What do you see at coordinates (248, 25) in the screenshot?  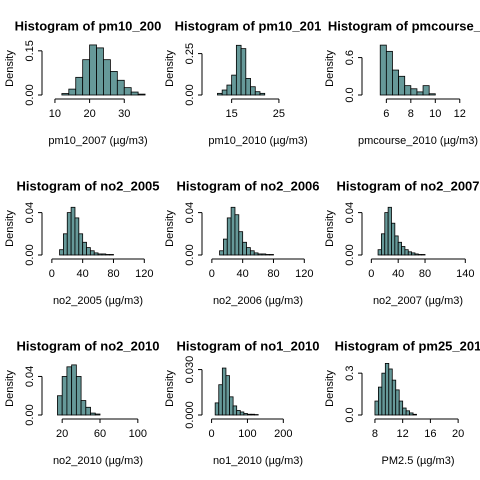 I see `chart-title: Histogram of pm10_201` at bounding box center [248, 25].